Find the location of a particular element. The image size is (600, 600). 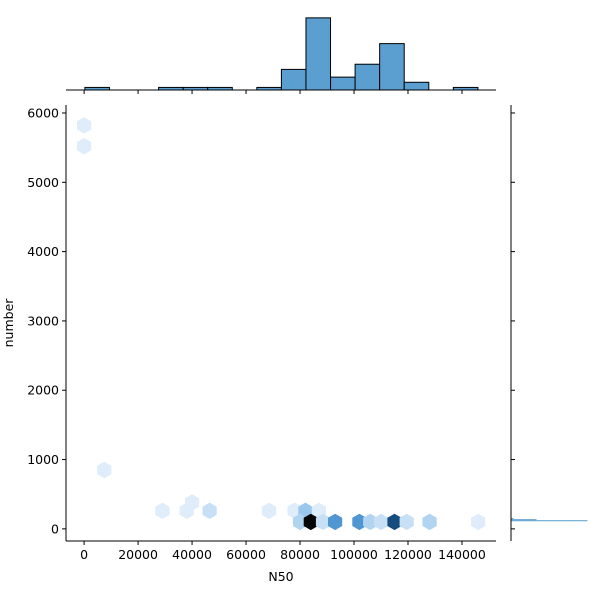

x-tick-label: 0 is located at coordinates (84, 554).